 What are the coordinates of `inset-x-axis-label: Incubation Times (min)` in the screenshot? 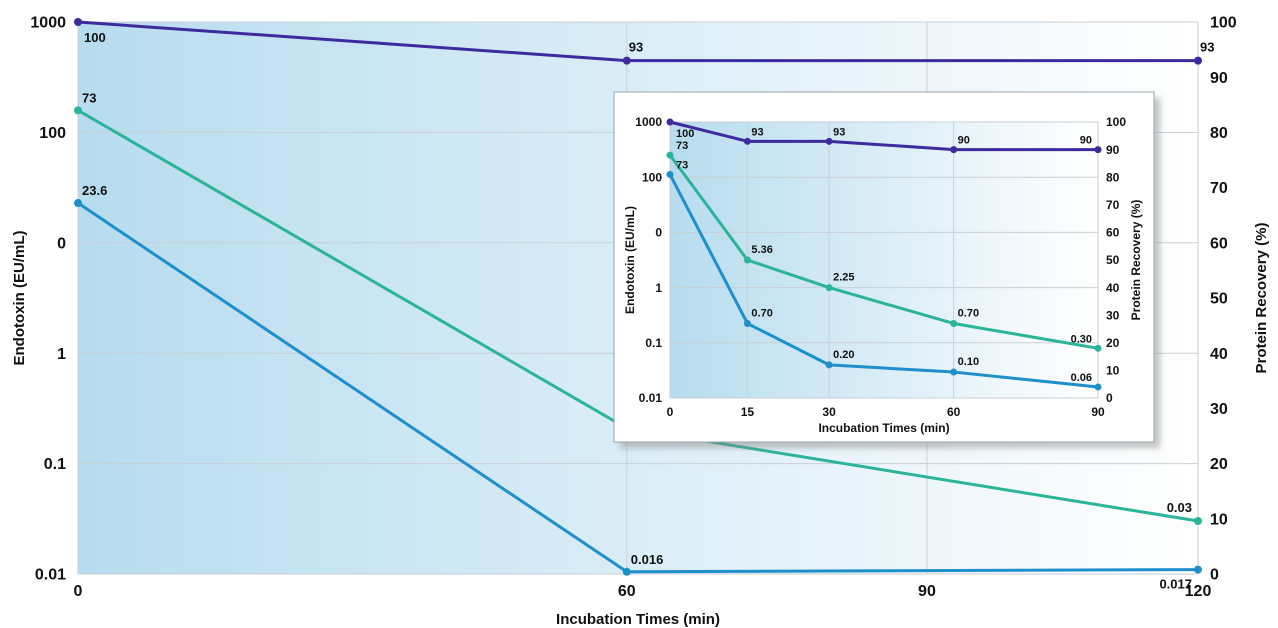 It's located at (883, 428).